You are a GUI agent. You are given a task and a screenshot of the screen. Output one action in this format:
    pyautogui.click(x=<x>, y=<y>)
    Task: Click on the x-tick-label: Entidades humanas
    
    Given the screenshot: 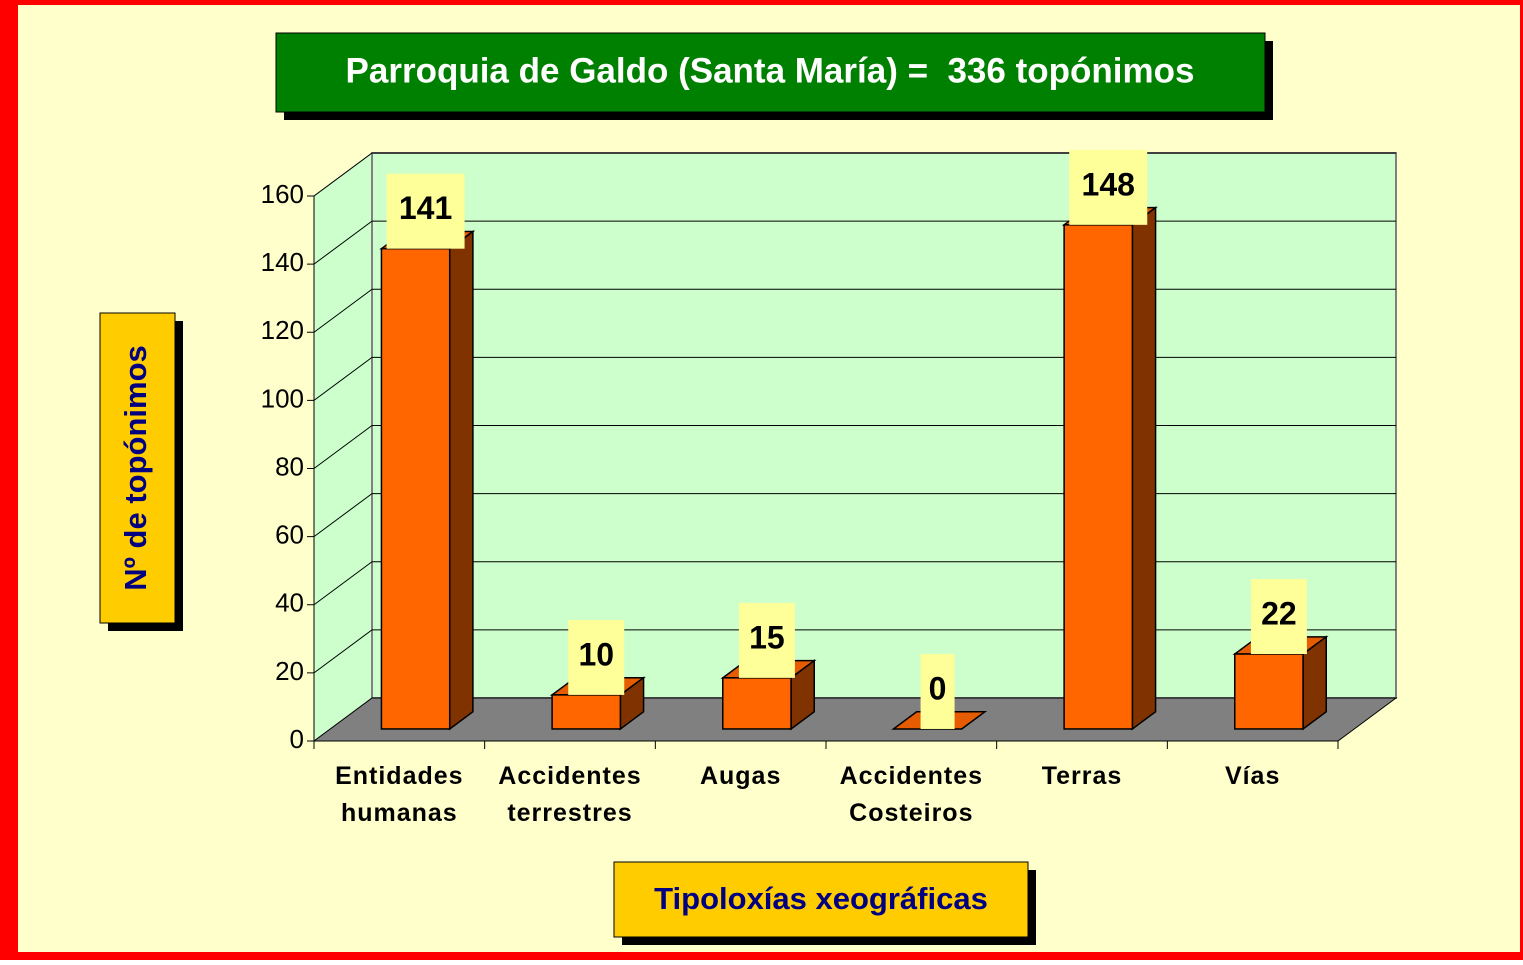 What is the action you would take?
    pyautogui.click(x=399, y=794)
    